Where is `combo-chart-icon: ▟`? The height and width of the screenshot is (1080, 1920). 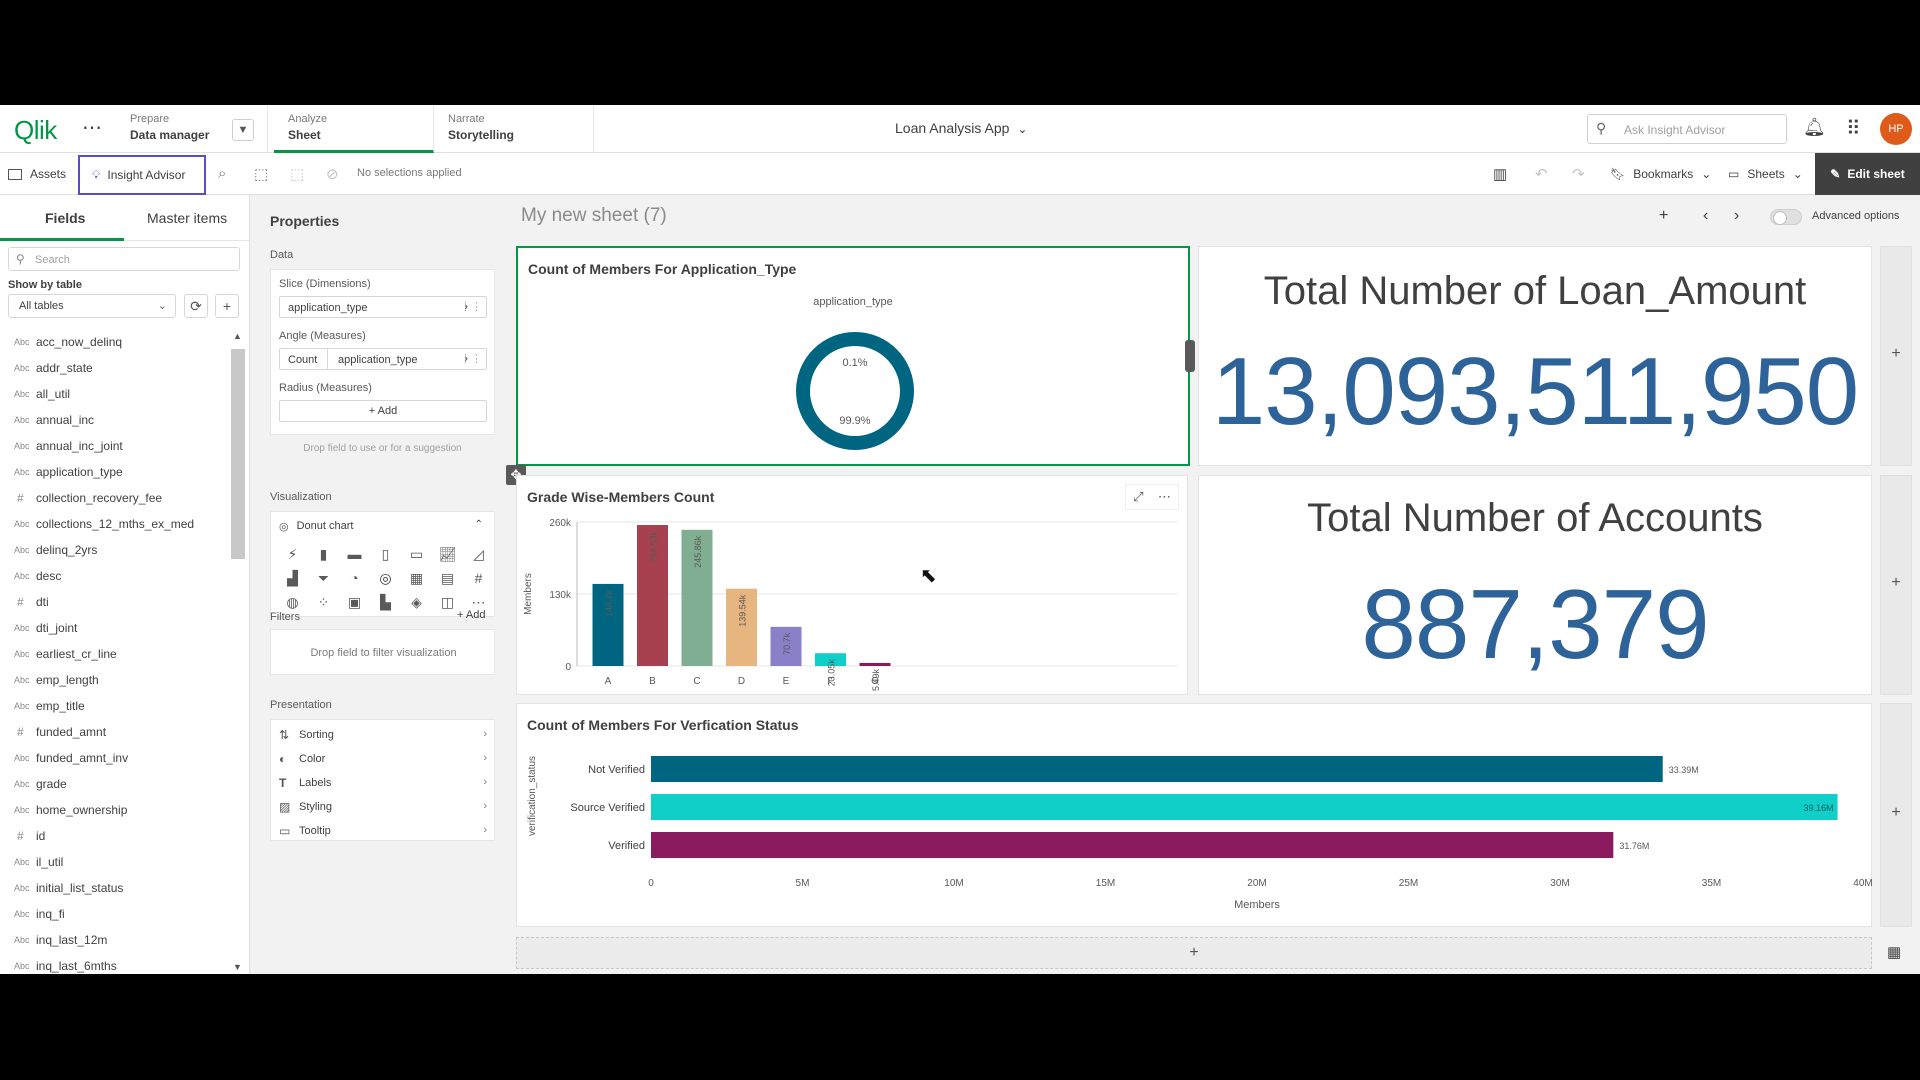
combo-chart-icon: ▟ is located at coordinates (292, 578).